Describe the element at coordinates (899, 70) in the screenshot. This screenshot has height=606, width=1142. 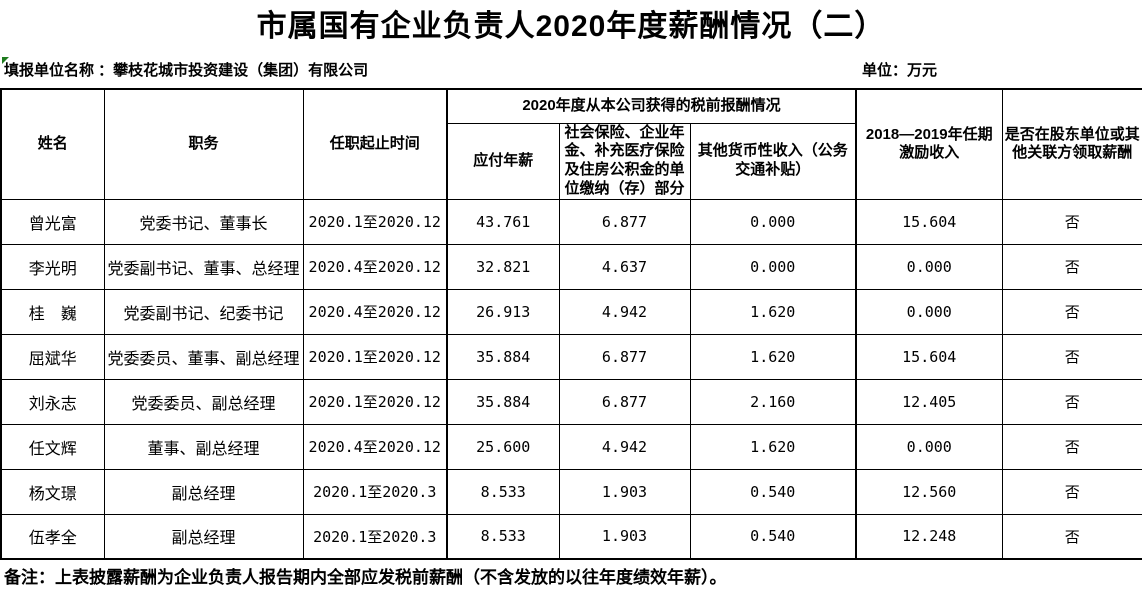
I see `unit-label: 单位：万元` at that location.